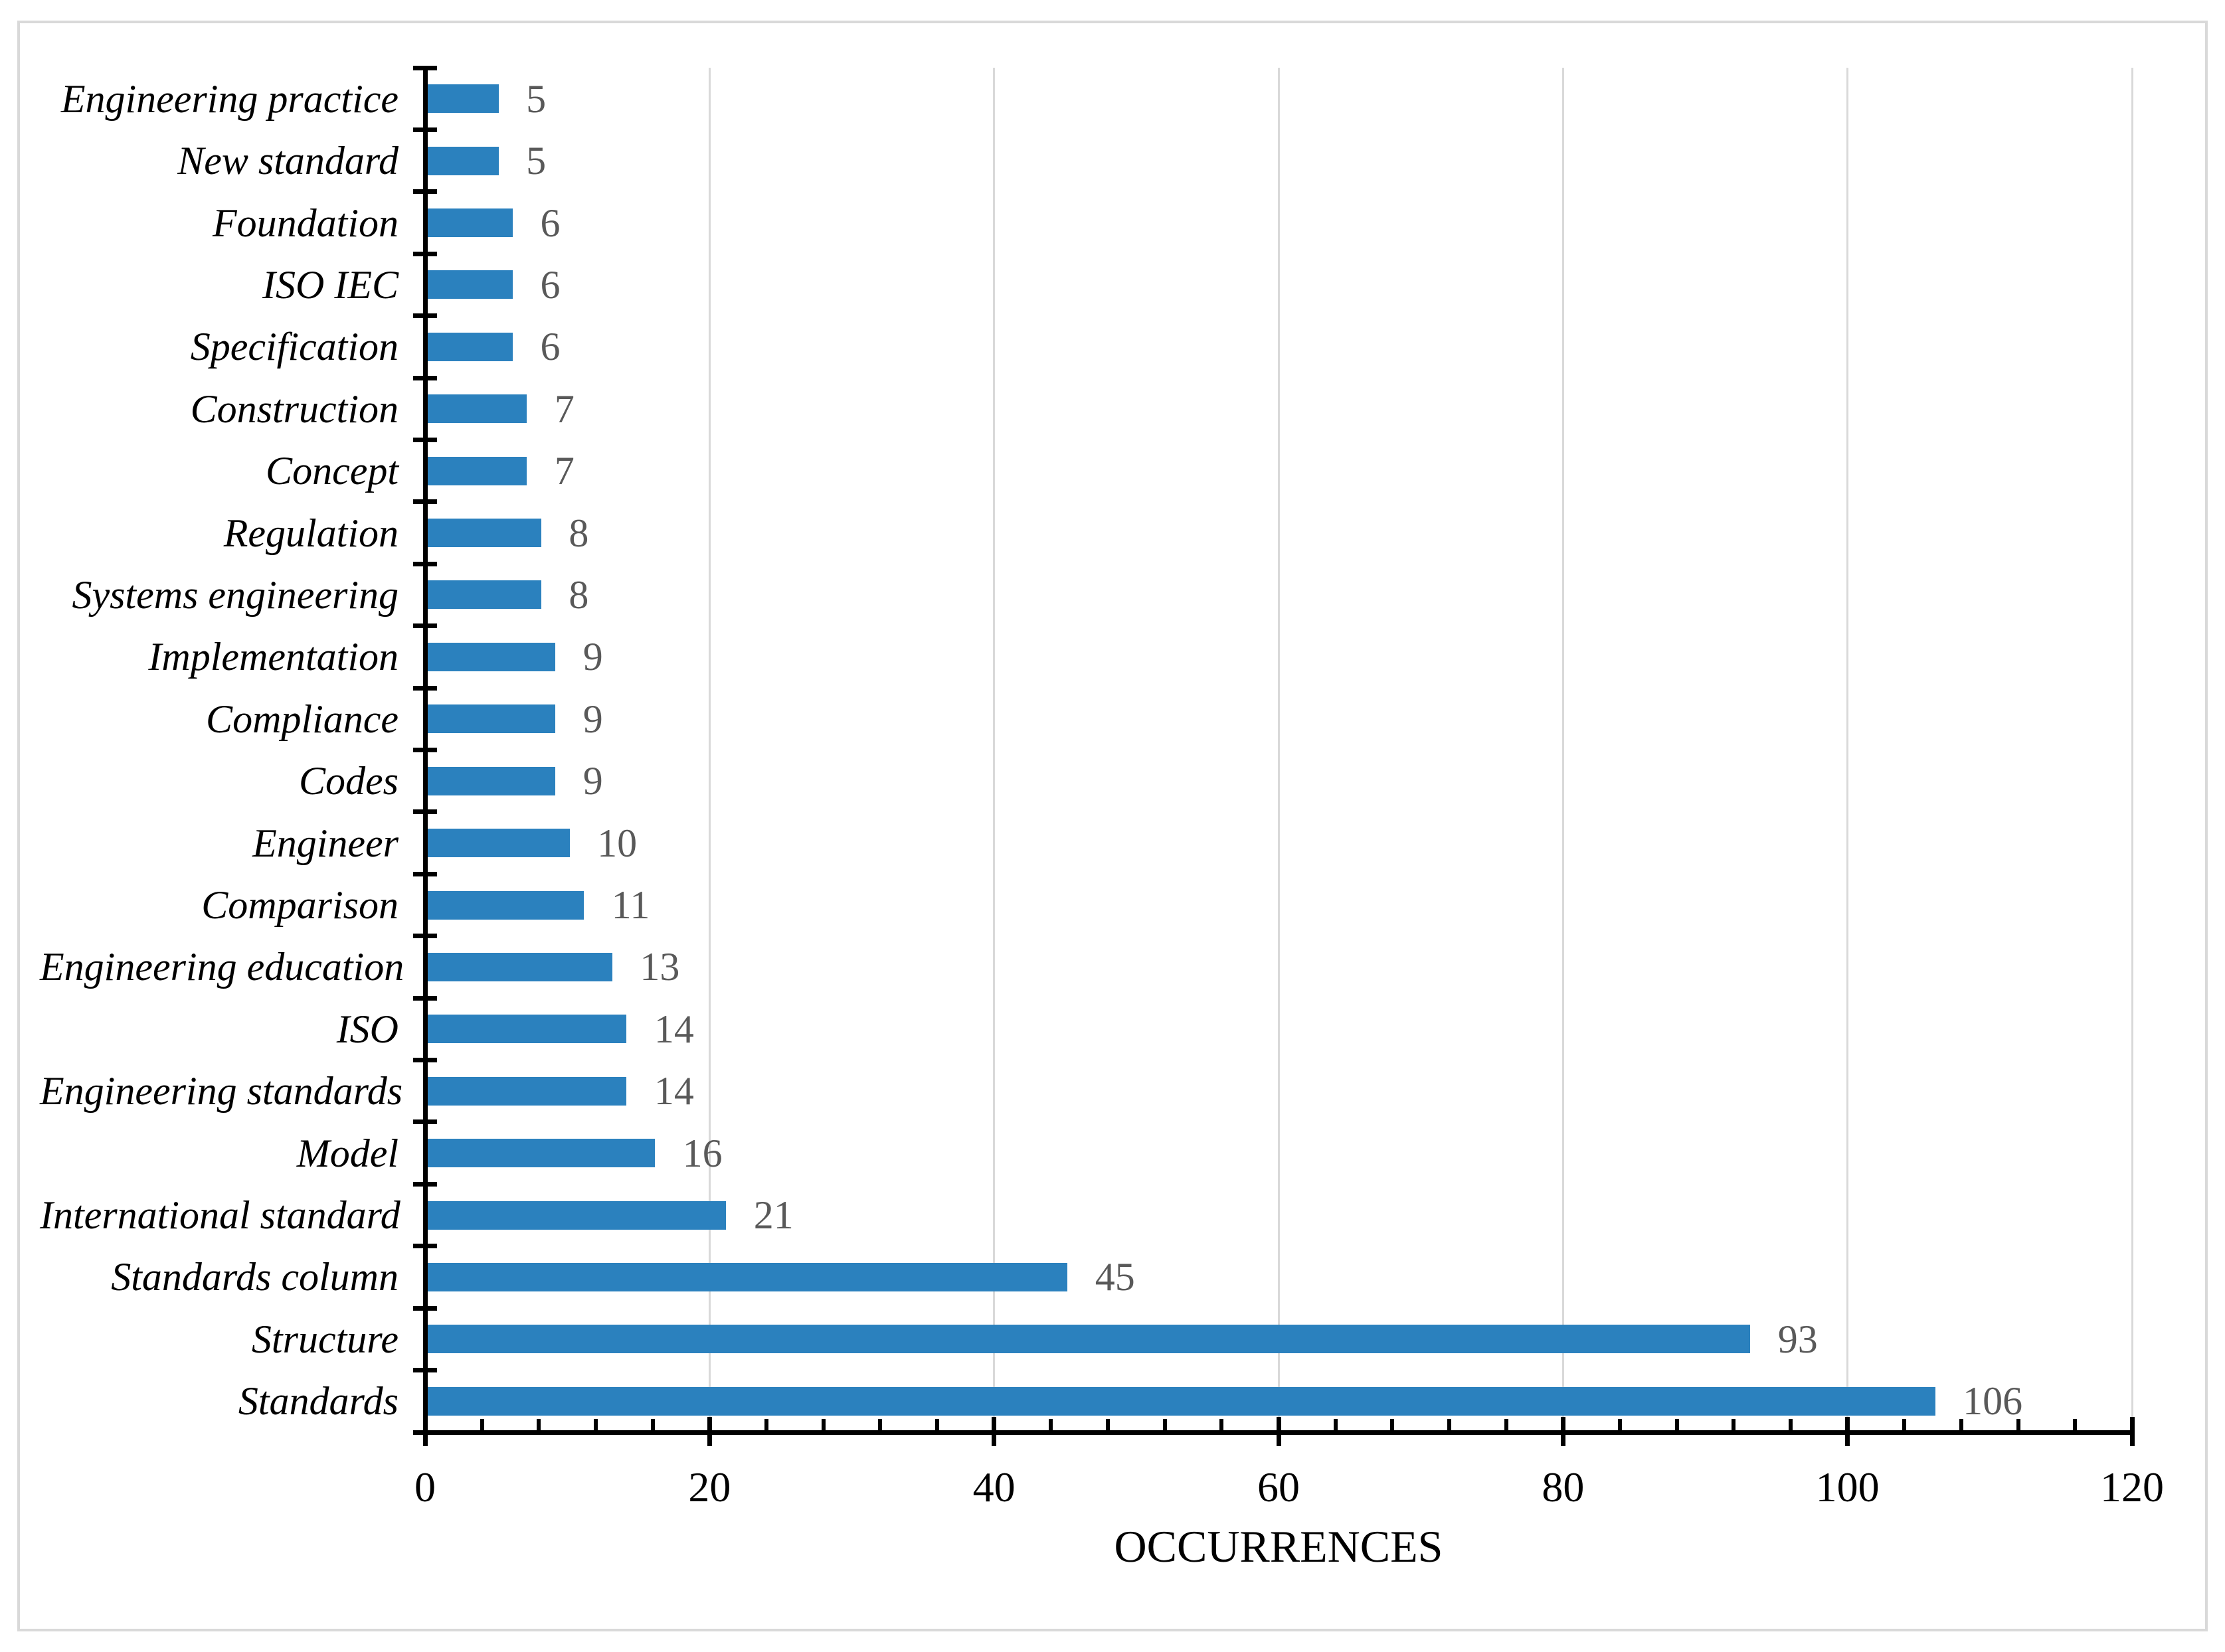 This screenshot has width=2225, height=1652. I want to click on category-label: Foundation, so click(306, 223).